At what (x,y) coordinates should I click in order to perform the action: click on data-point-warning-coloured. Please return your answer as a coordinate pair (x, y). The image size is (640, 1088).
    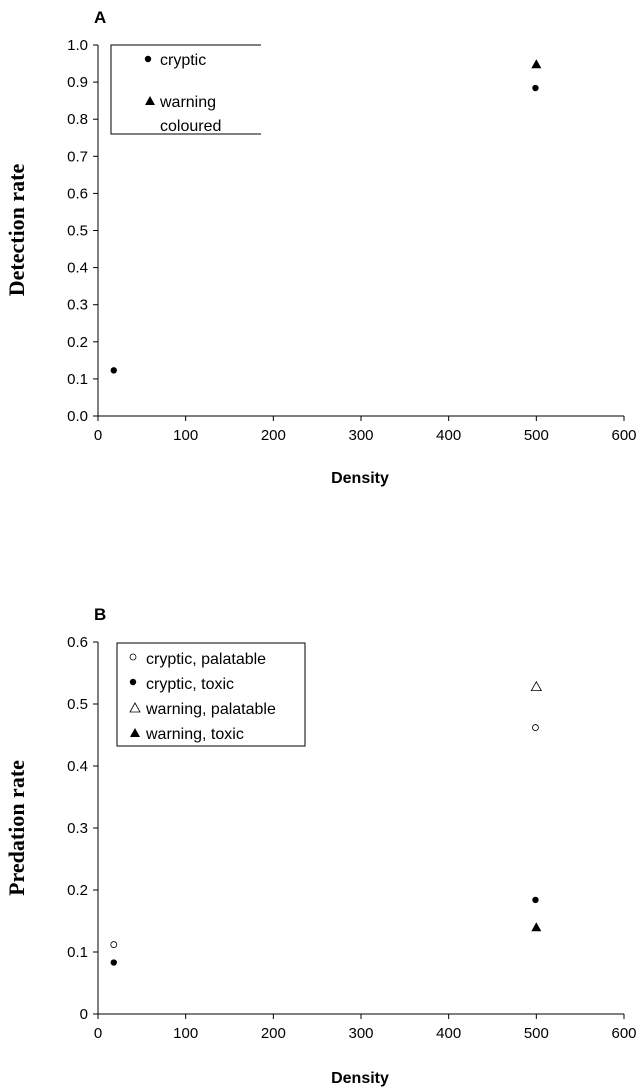
    Looking at the image, I should click on (536, 64).